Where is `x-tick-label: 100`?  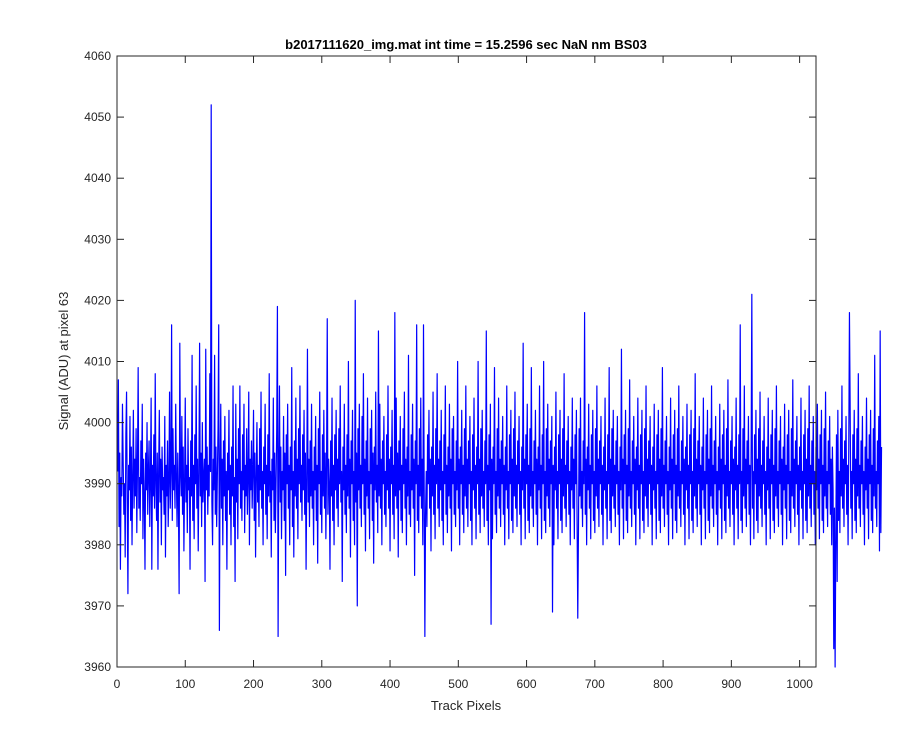 x-tick-label: 100 is located at coordinates (185, 684).